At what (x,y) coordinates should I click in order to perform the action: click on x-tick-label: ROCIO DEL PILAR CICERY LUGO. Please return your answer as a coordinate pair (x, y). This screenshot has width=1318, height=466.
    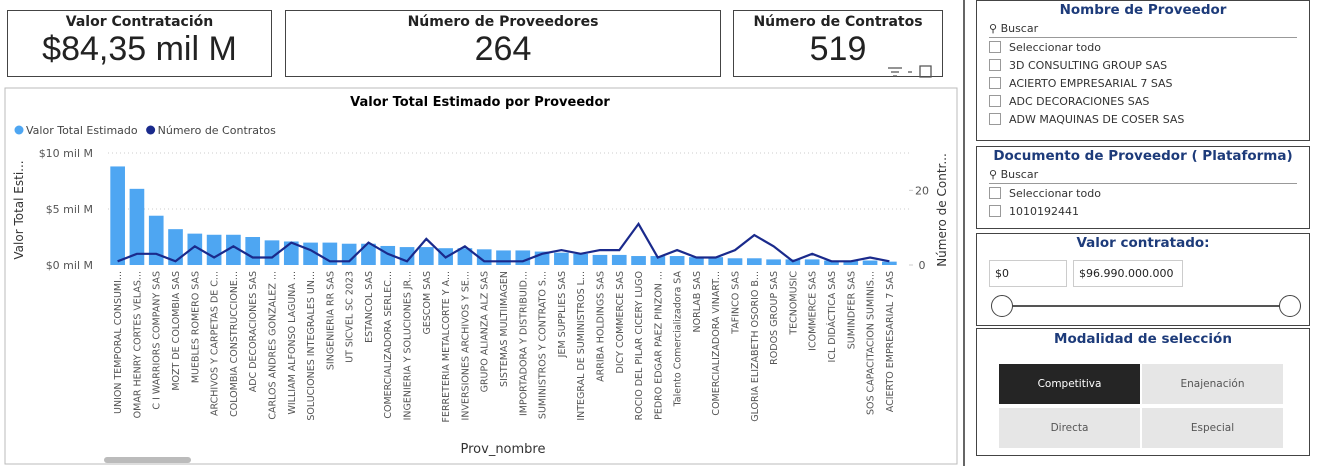
    Looking at the image, I should click on (639, 345).